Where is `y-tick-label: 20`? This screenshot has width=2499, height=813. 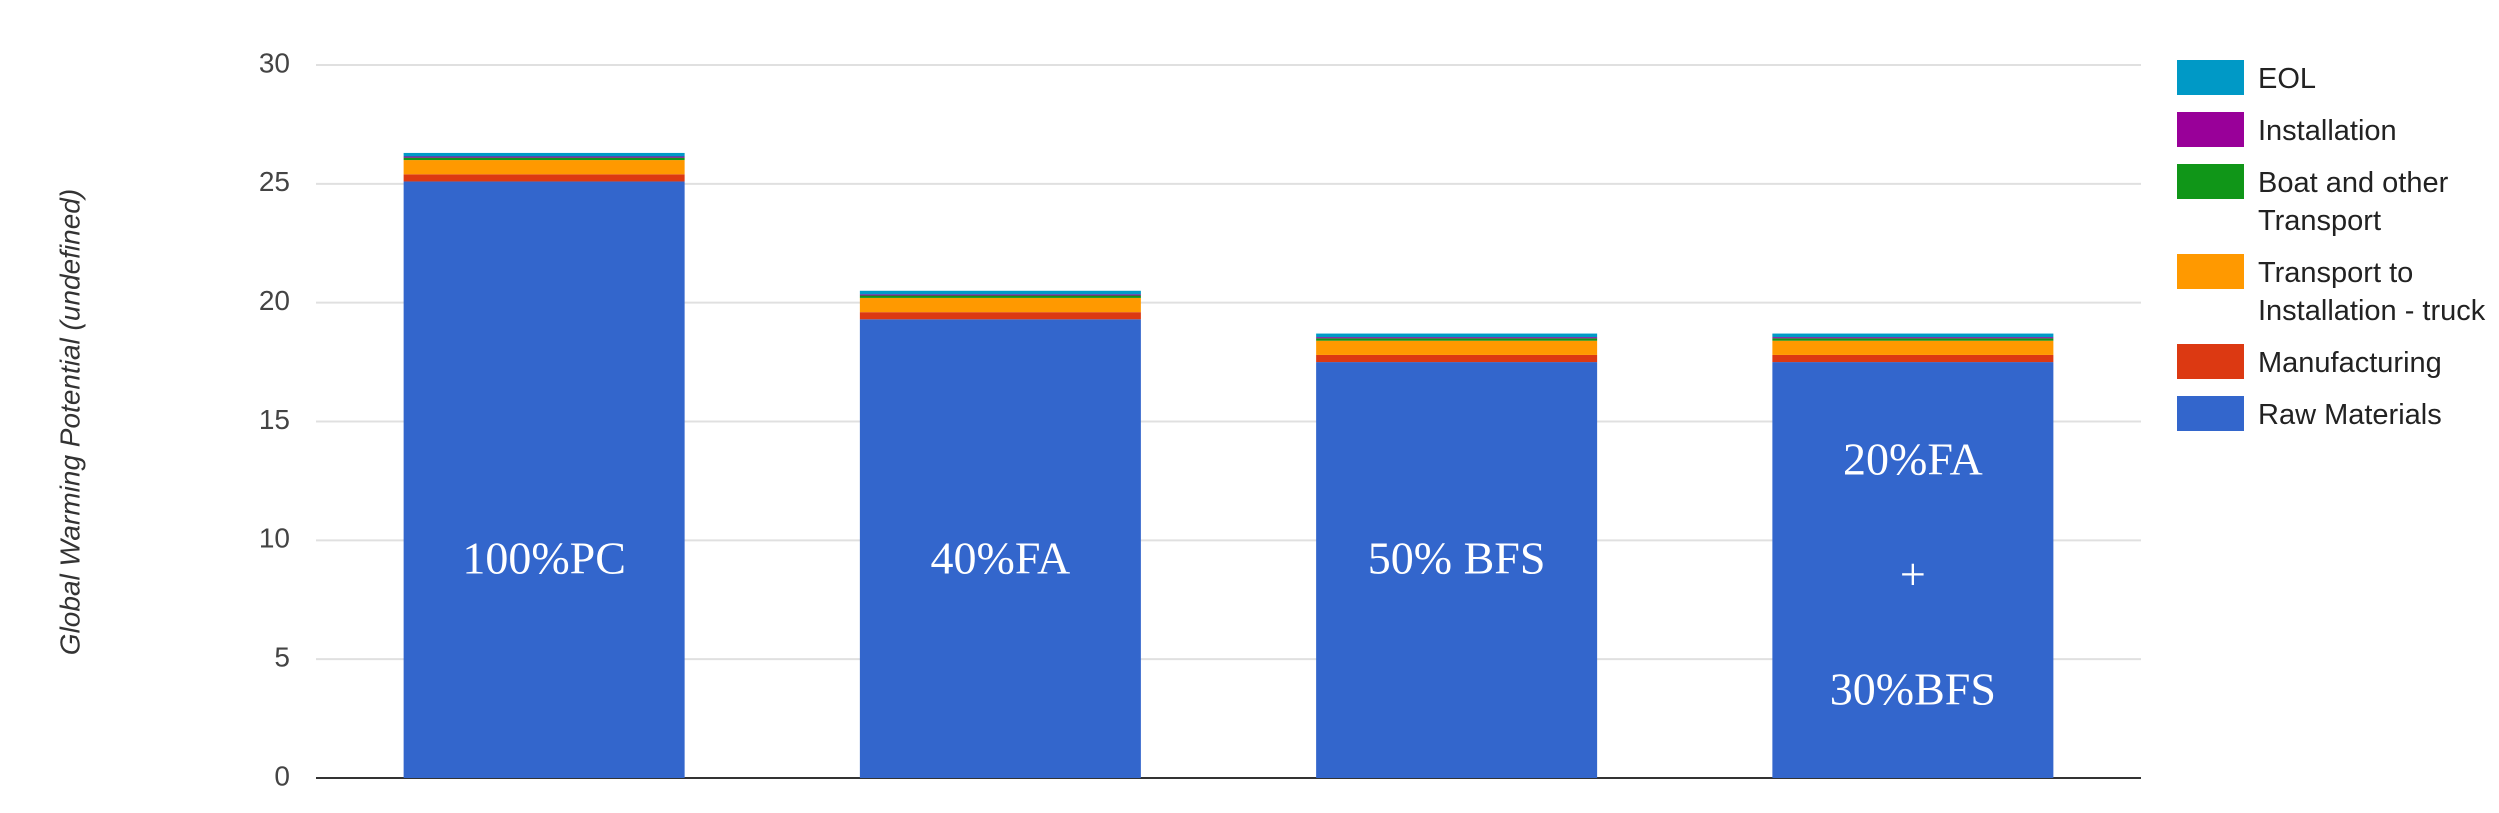
y-tick-label: 20 is located at coordinates (274, 300).